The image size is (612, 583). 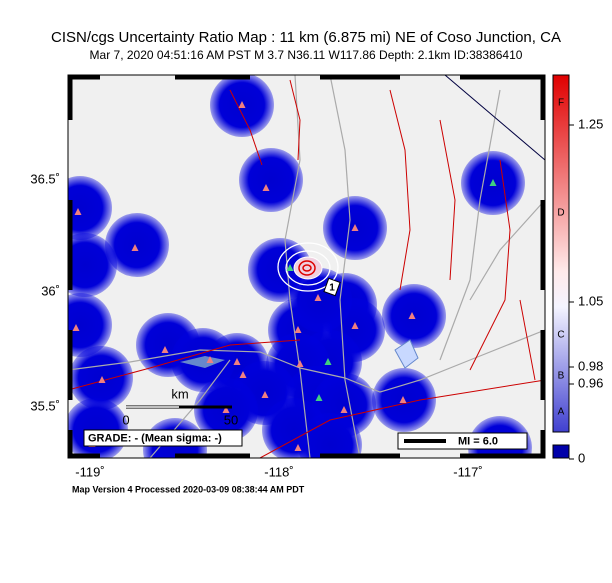 I want to click on epicenter-marker, so click(x=332, y=287).